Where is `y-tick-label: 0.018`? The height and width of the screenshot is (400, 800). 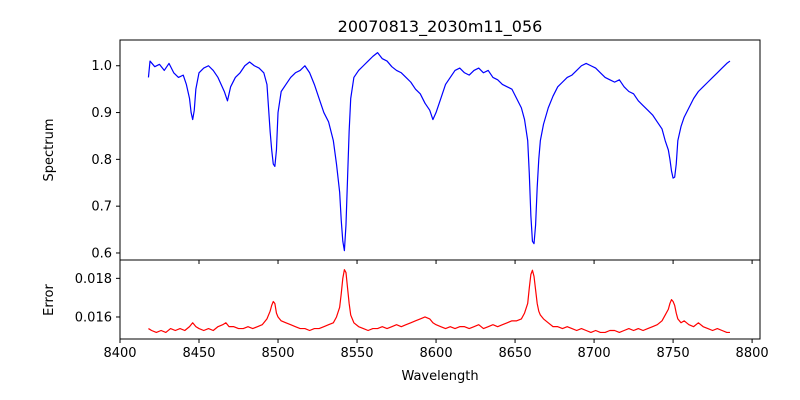 y-tick-label: 0.018 is located at coordinates (93, 279).